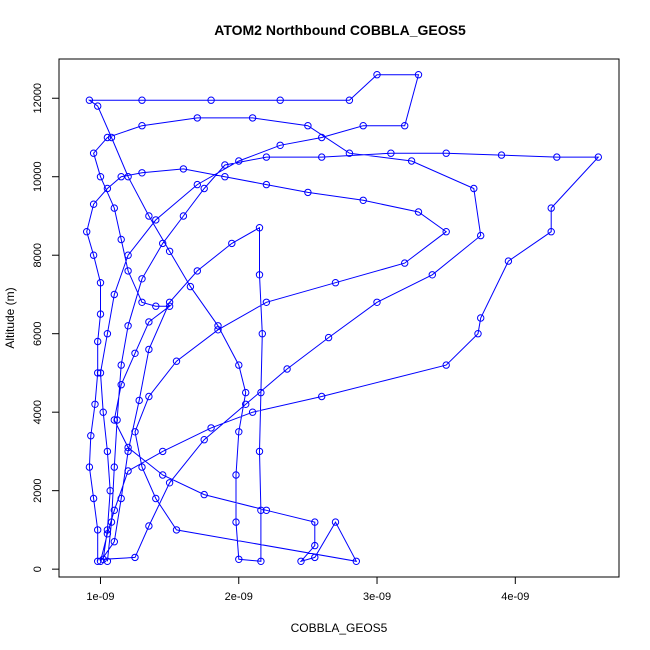 The image size is (650, 650). I want to click on y-tick-label: 4000, so click(38, 412).